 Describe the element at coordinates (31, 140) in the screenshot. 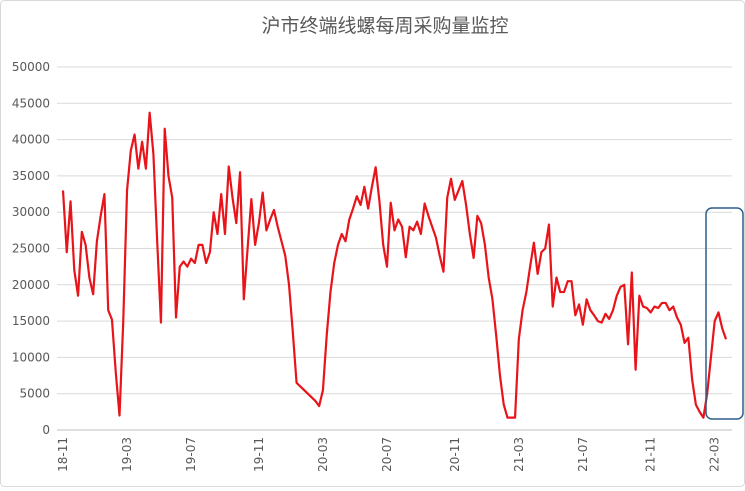

I see `y-tick-label: 40000` at that location.